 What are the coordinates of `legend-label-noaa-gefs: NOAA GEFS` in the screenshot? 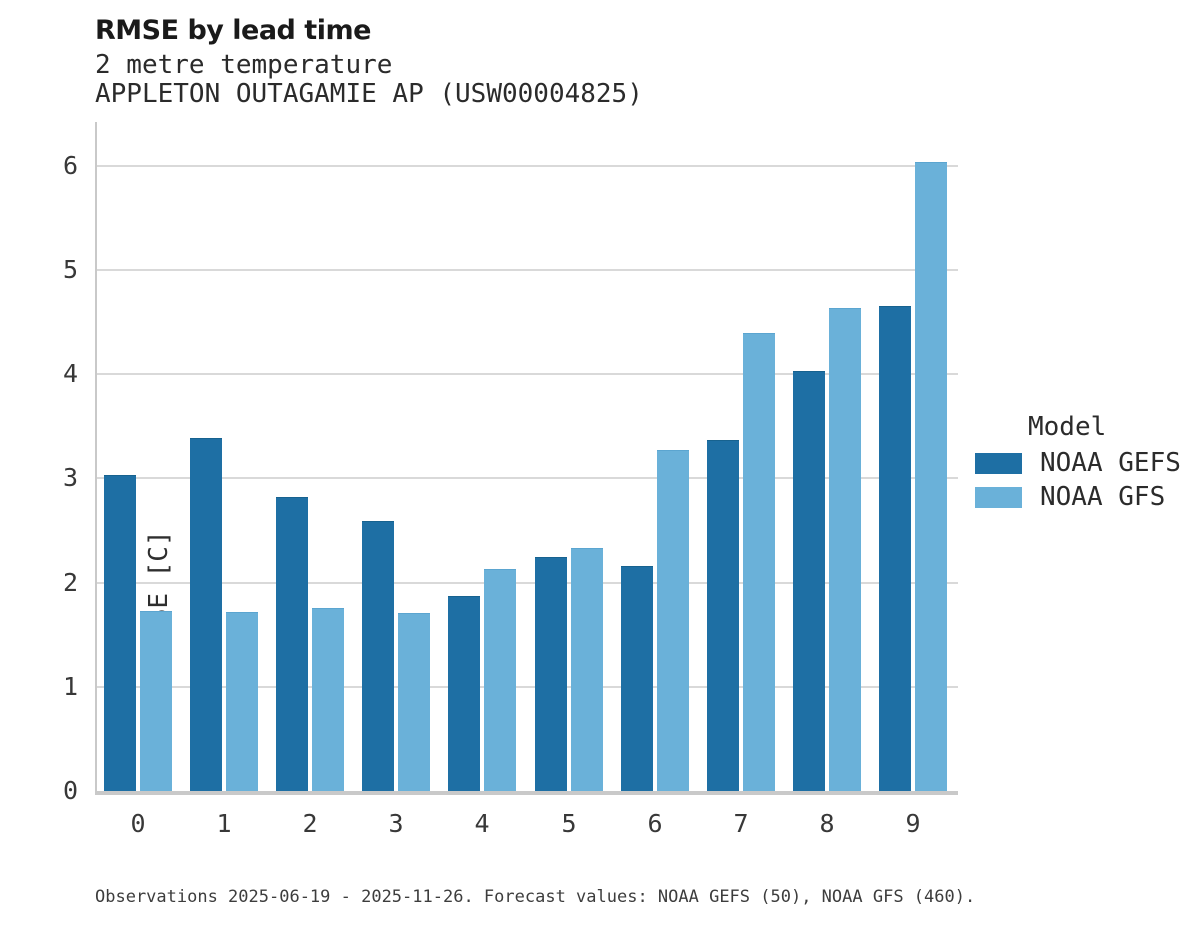 It's located at (1110, 463).